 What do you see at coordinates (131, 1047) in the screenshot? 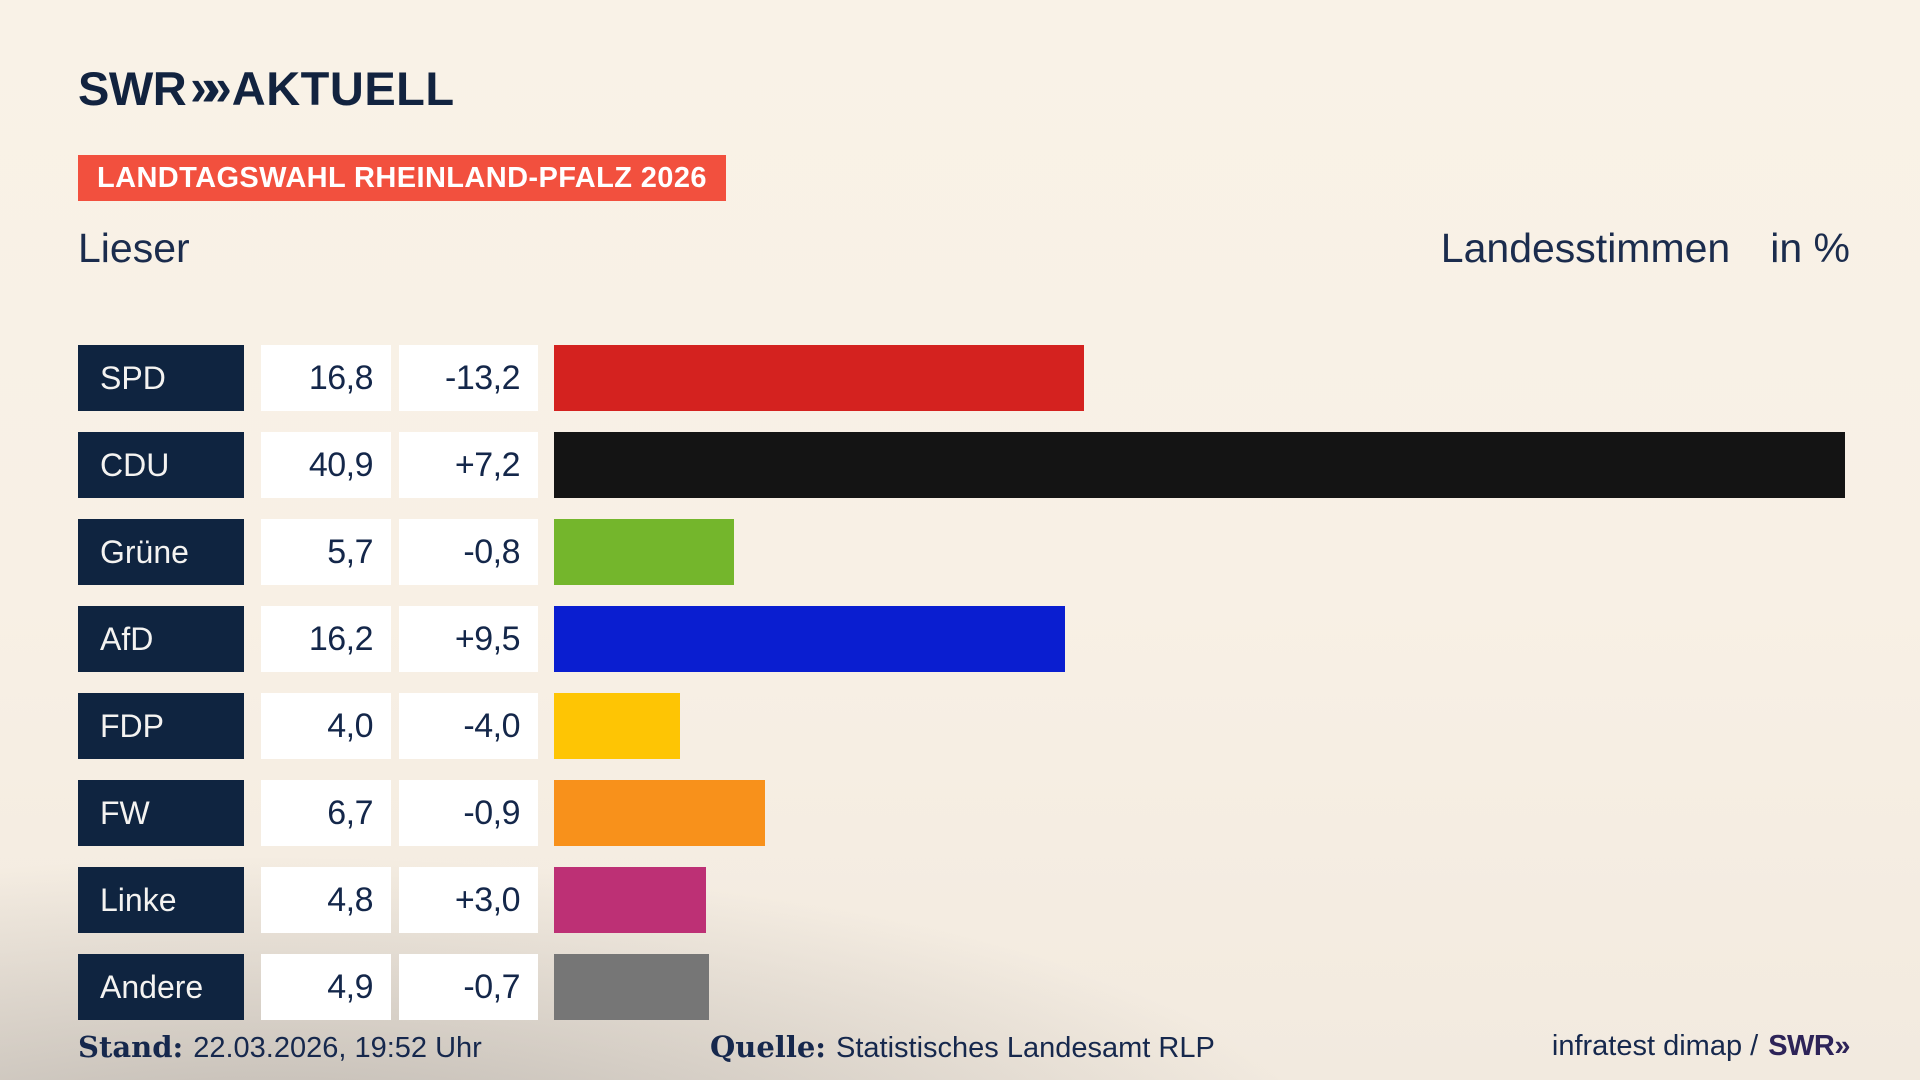
I see `stand-label: Stand:` at bounding box center [131, 1047].